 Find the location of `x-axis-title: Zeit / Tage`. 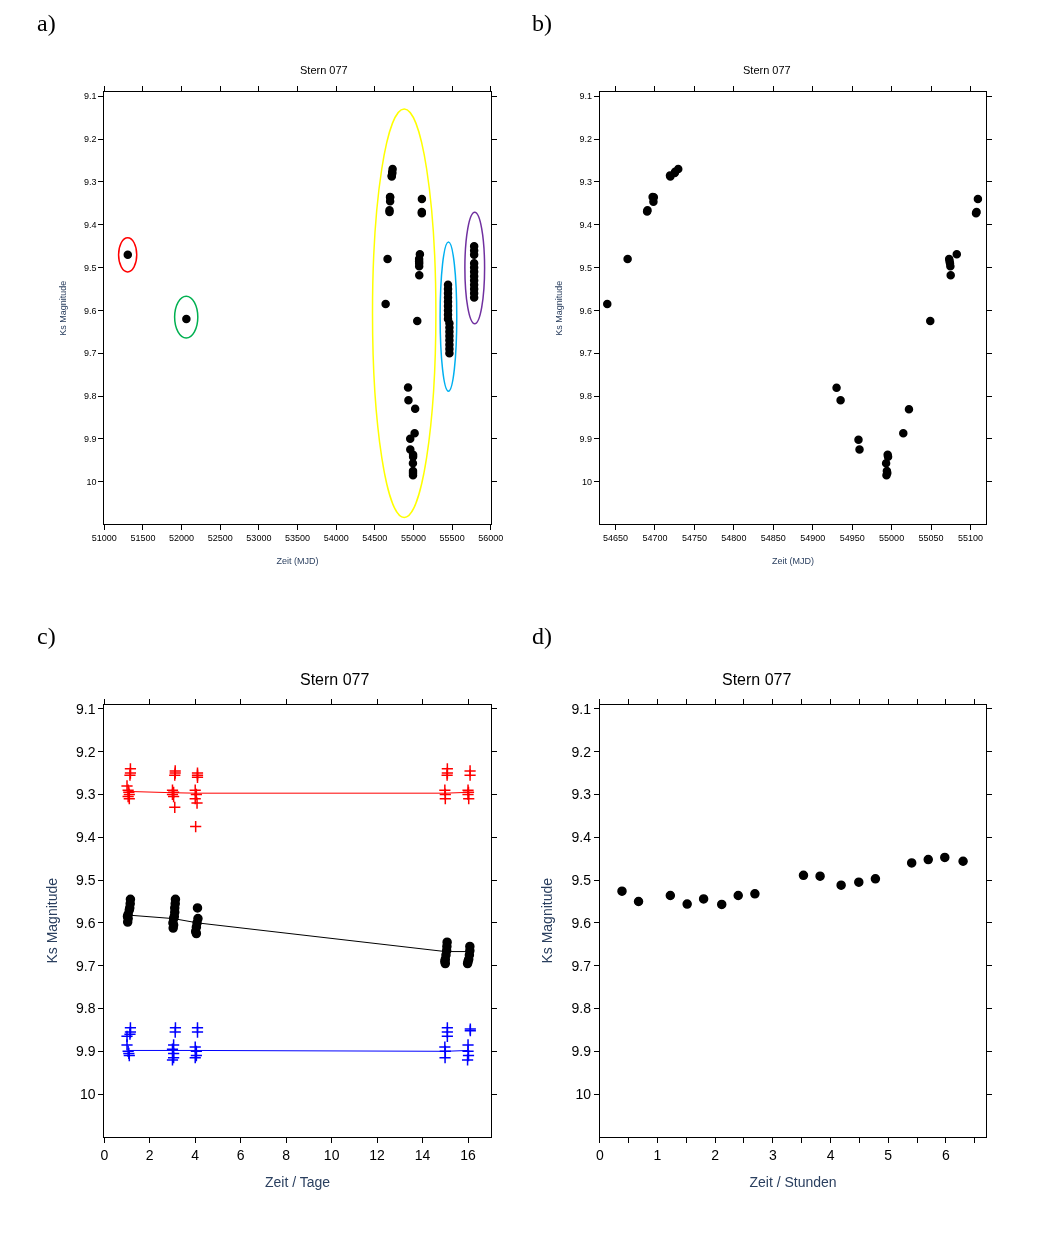

x-axis-title: Zeit / Tage is located at coordinates (297, 1182).